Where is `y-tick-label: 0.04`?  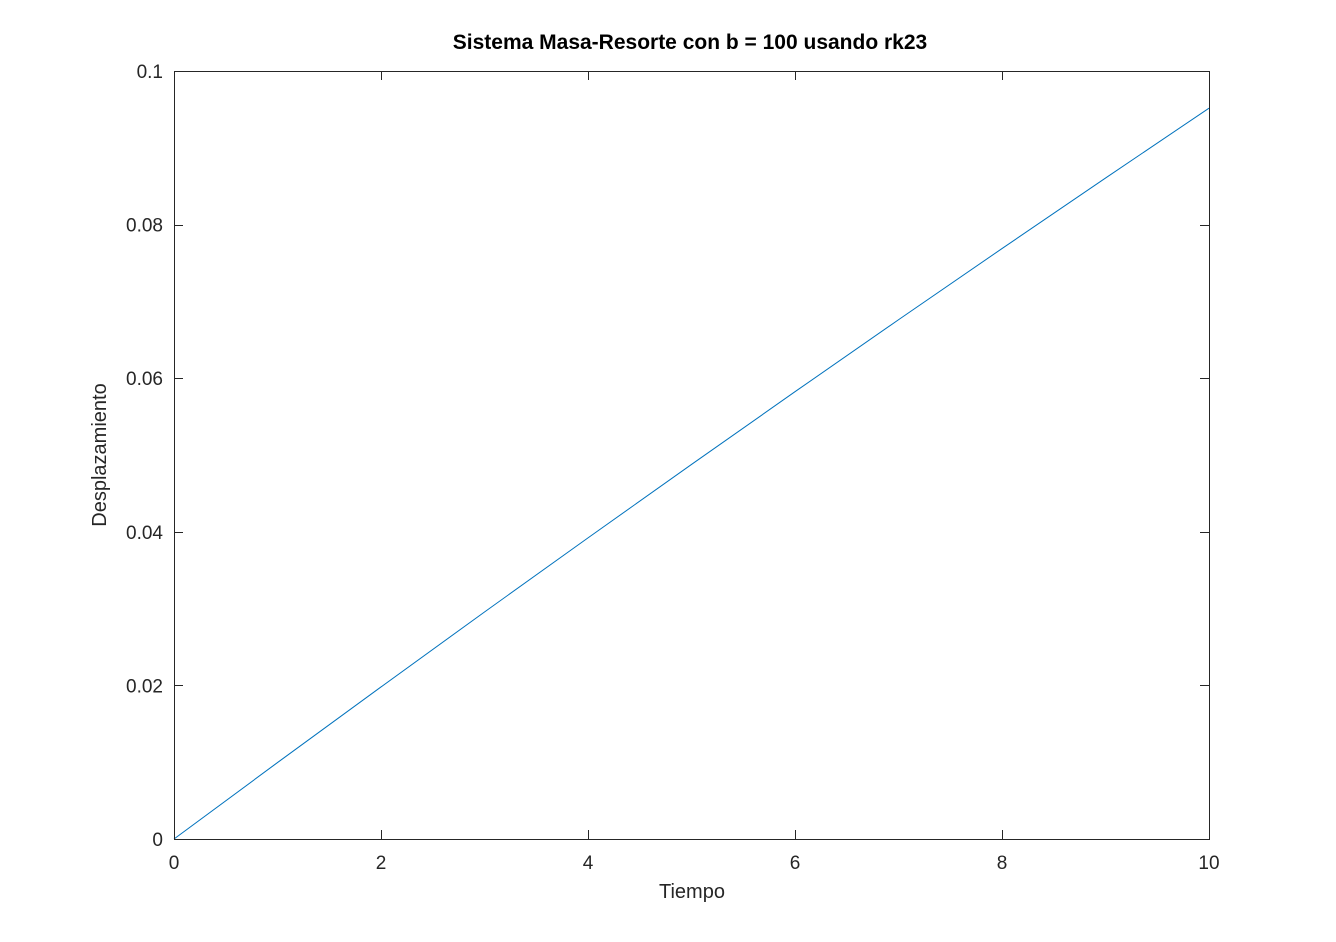
y-tick-label: 0.04 is located at coordinates (144, 533).